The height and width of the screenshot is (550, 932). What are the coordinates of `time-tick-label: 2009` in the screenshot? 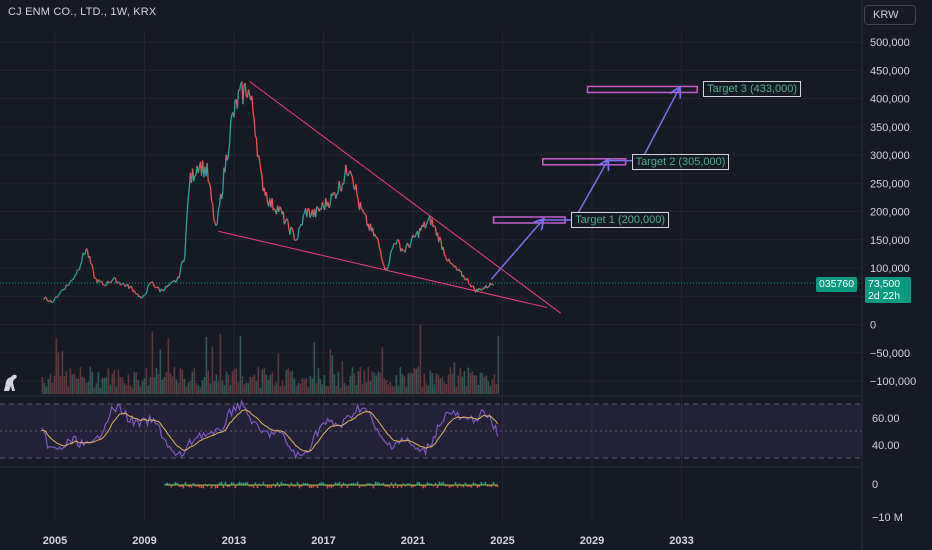 It's located at (144, 541).